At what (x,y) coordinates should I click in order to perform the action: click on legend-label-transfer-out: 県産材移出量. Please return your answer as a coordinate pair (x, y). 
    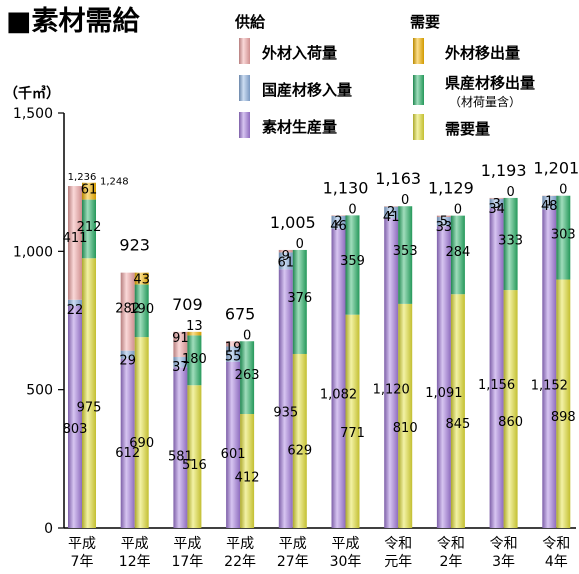
    Looking at the image, I should click on (490, 83).